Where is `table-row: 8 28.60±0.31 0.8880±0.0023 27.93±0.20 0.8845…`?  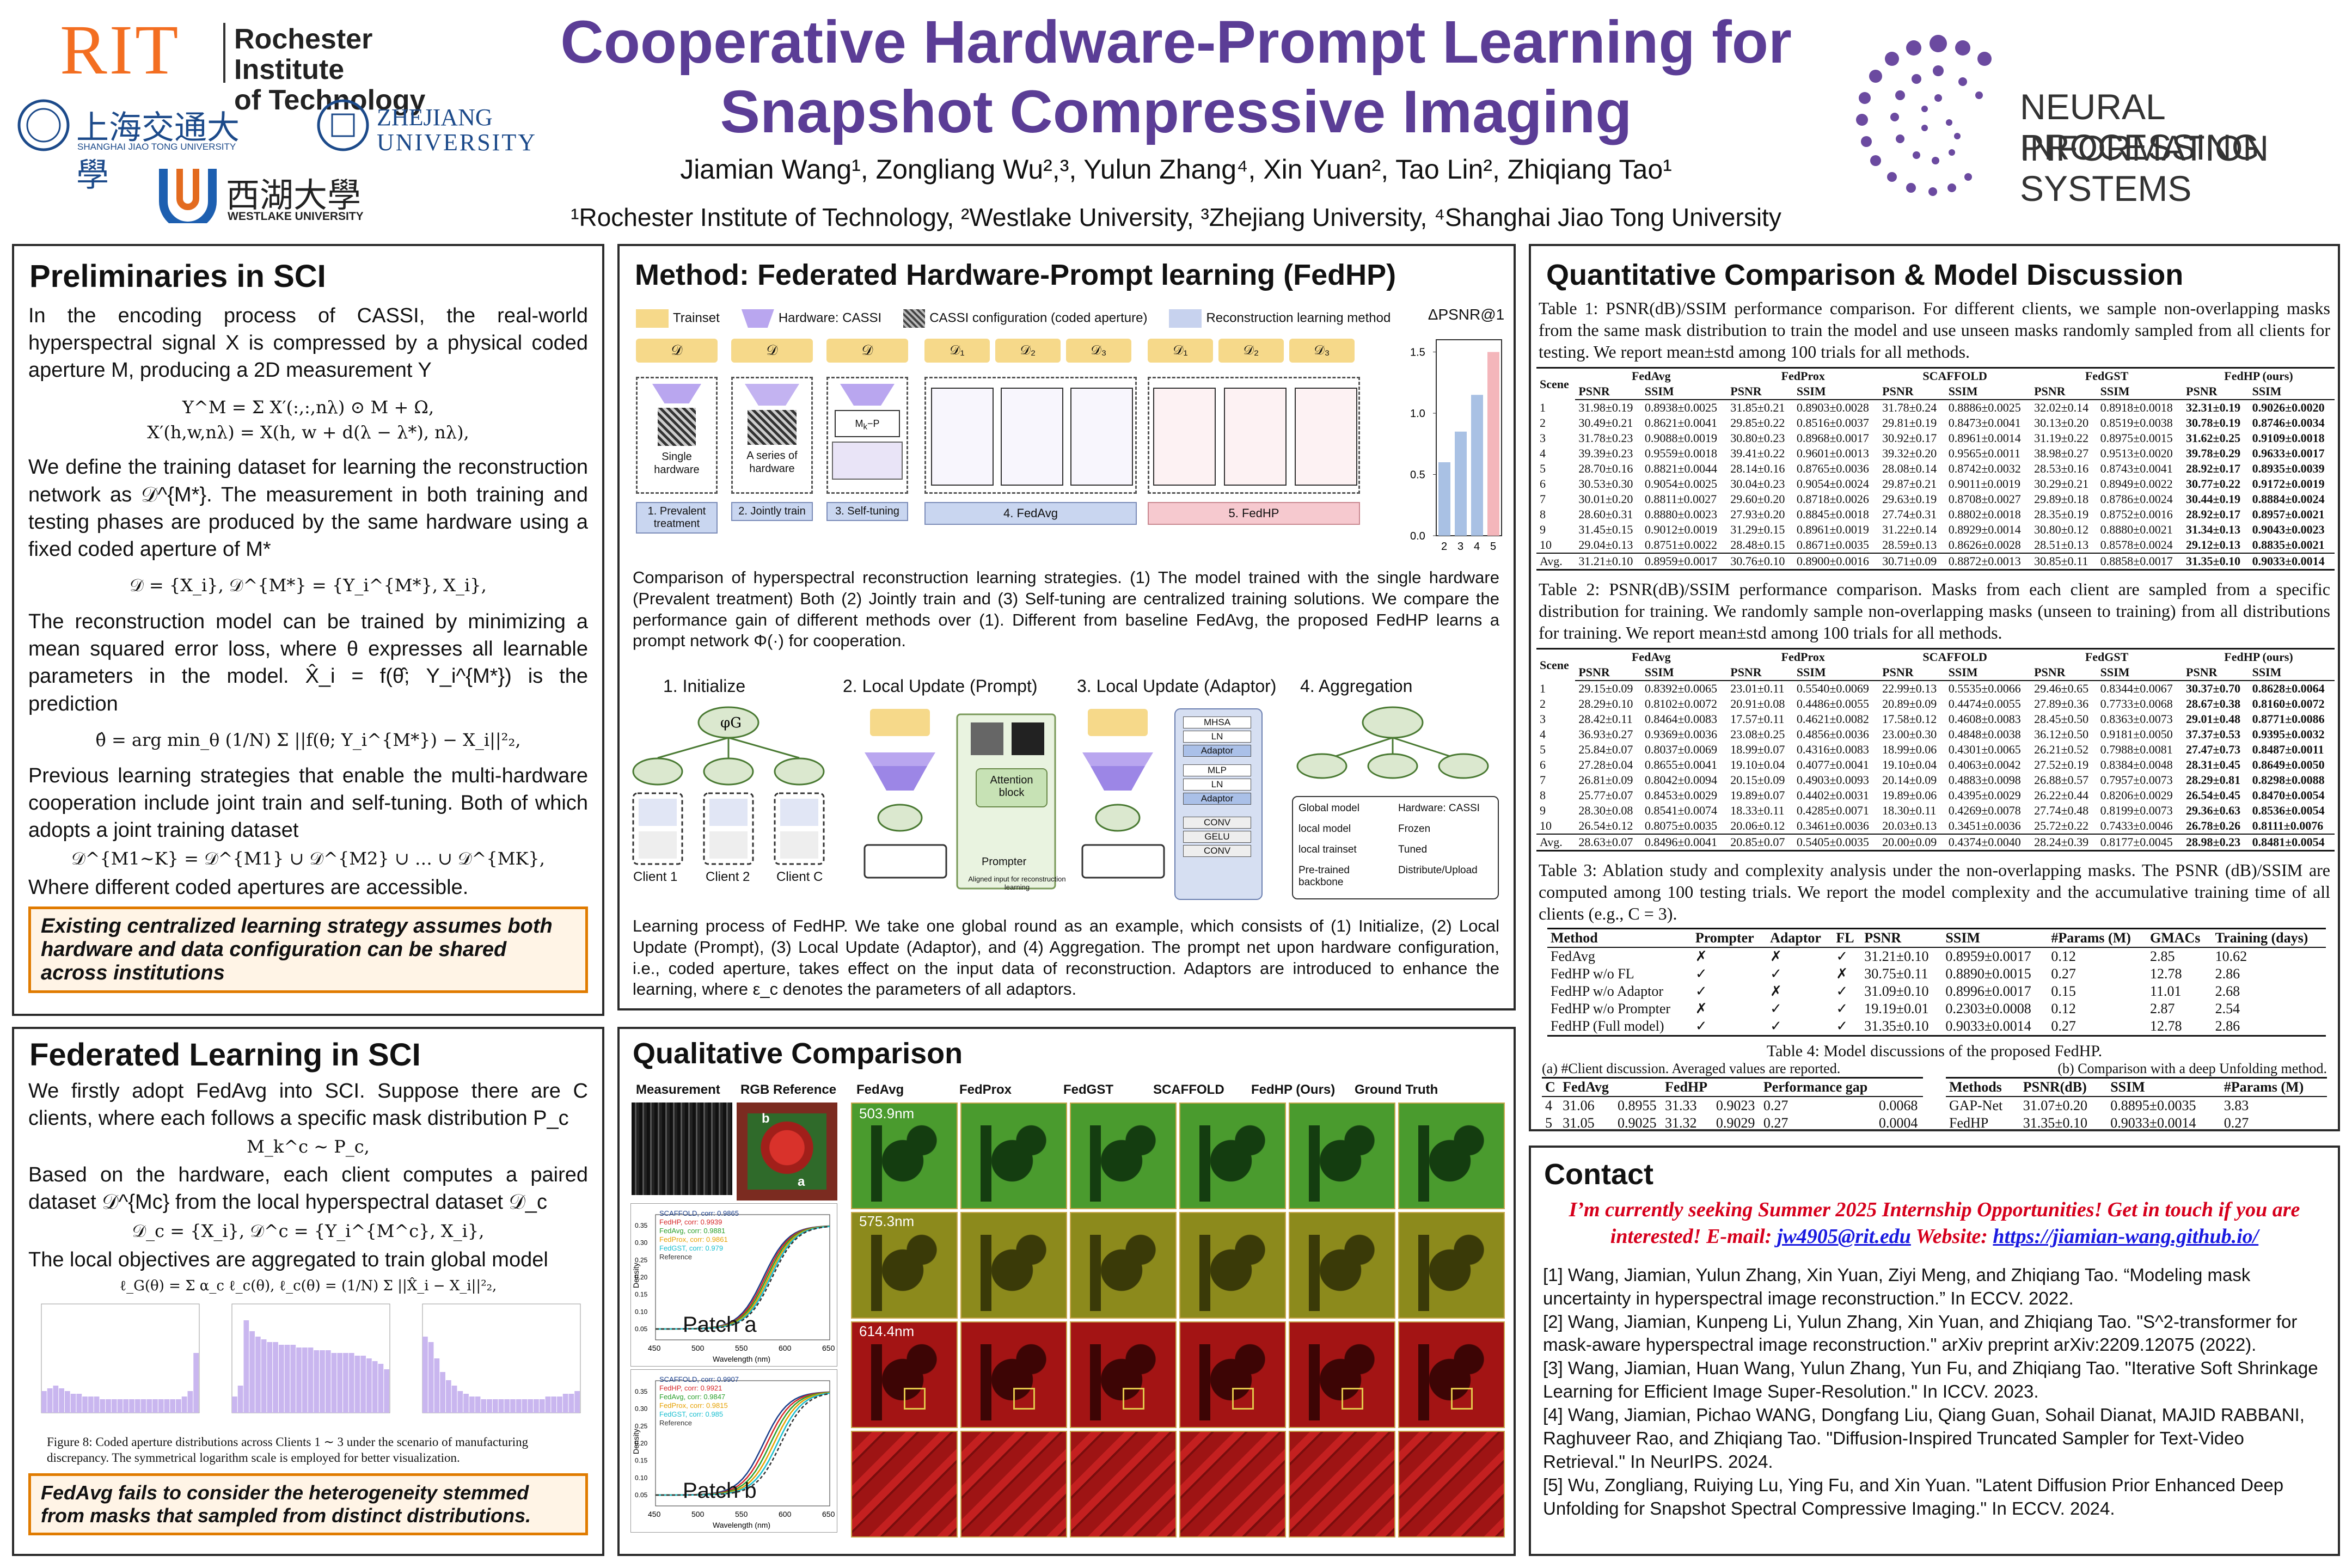 table-row: 8 28.60±0.31 0.8880±0.0023 27.93±0.20 0.8845… is located at coordinates (1932, 514).